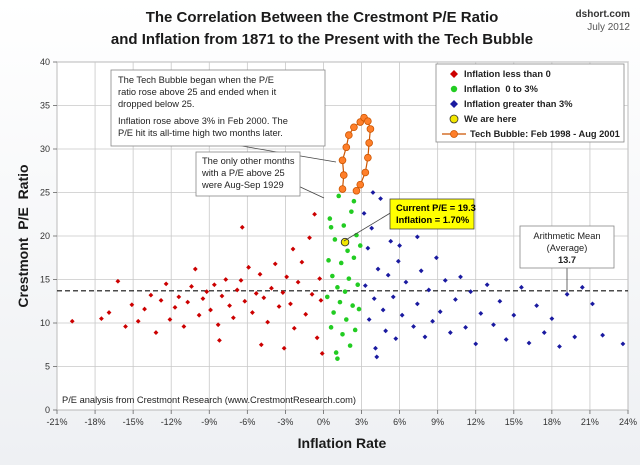 This screenshot has width=640, height=470. Describe the element at coordinates (454, 89) in the screenshot. I see `legend-marker-low` at that location.